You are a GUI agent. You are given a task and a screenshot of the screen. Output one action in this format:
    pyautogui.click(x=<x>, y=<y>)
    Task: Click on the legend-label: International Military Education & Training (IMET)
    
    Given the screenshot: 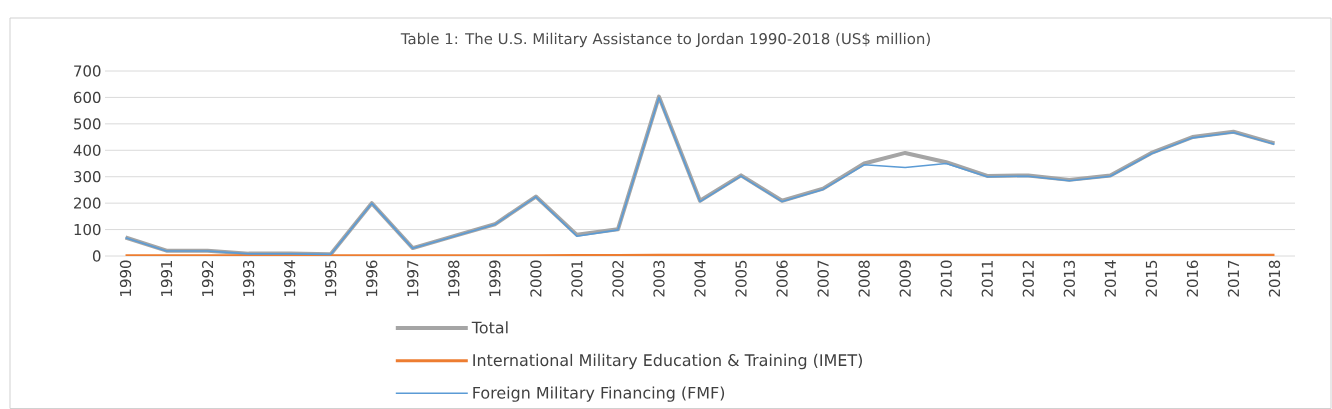 What is the action you would take?
    pyautogui.click(x=667, y=361)
    